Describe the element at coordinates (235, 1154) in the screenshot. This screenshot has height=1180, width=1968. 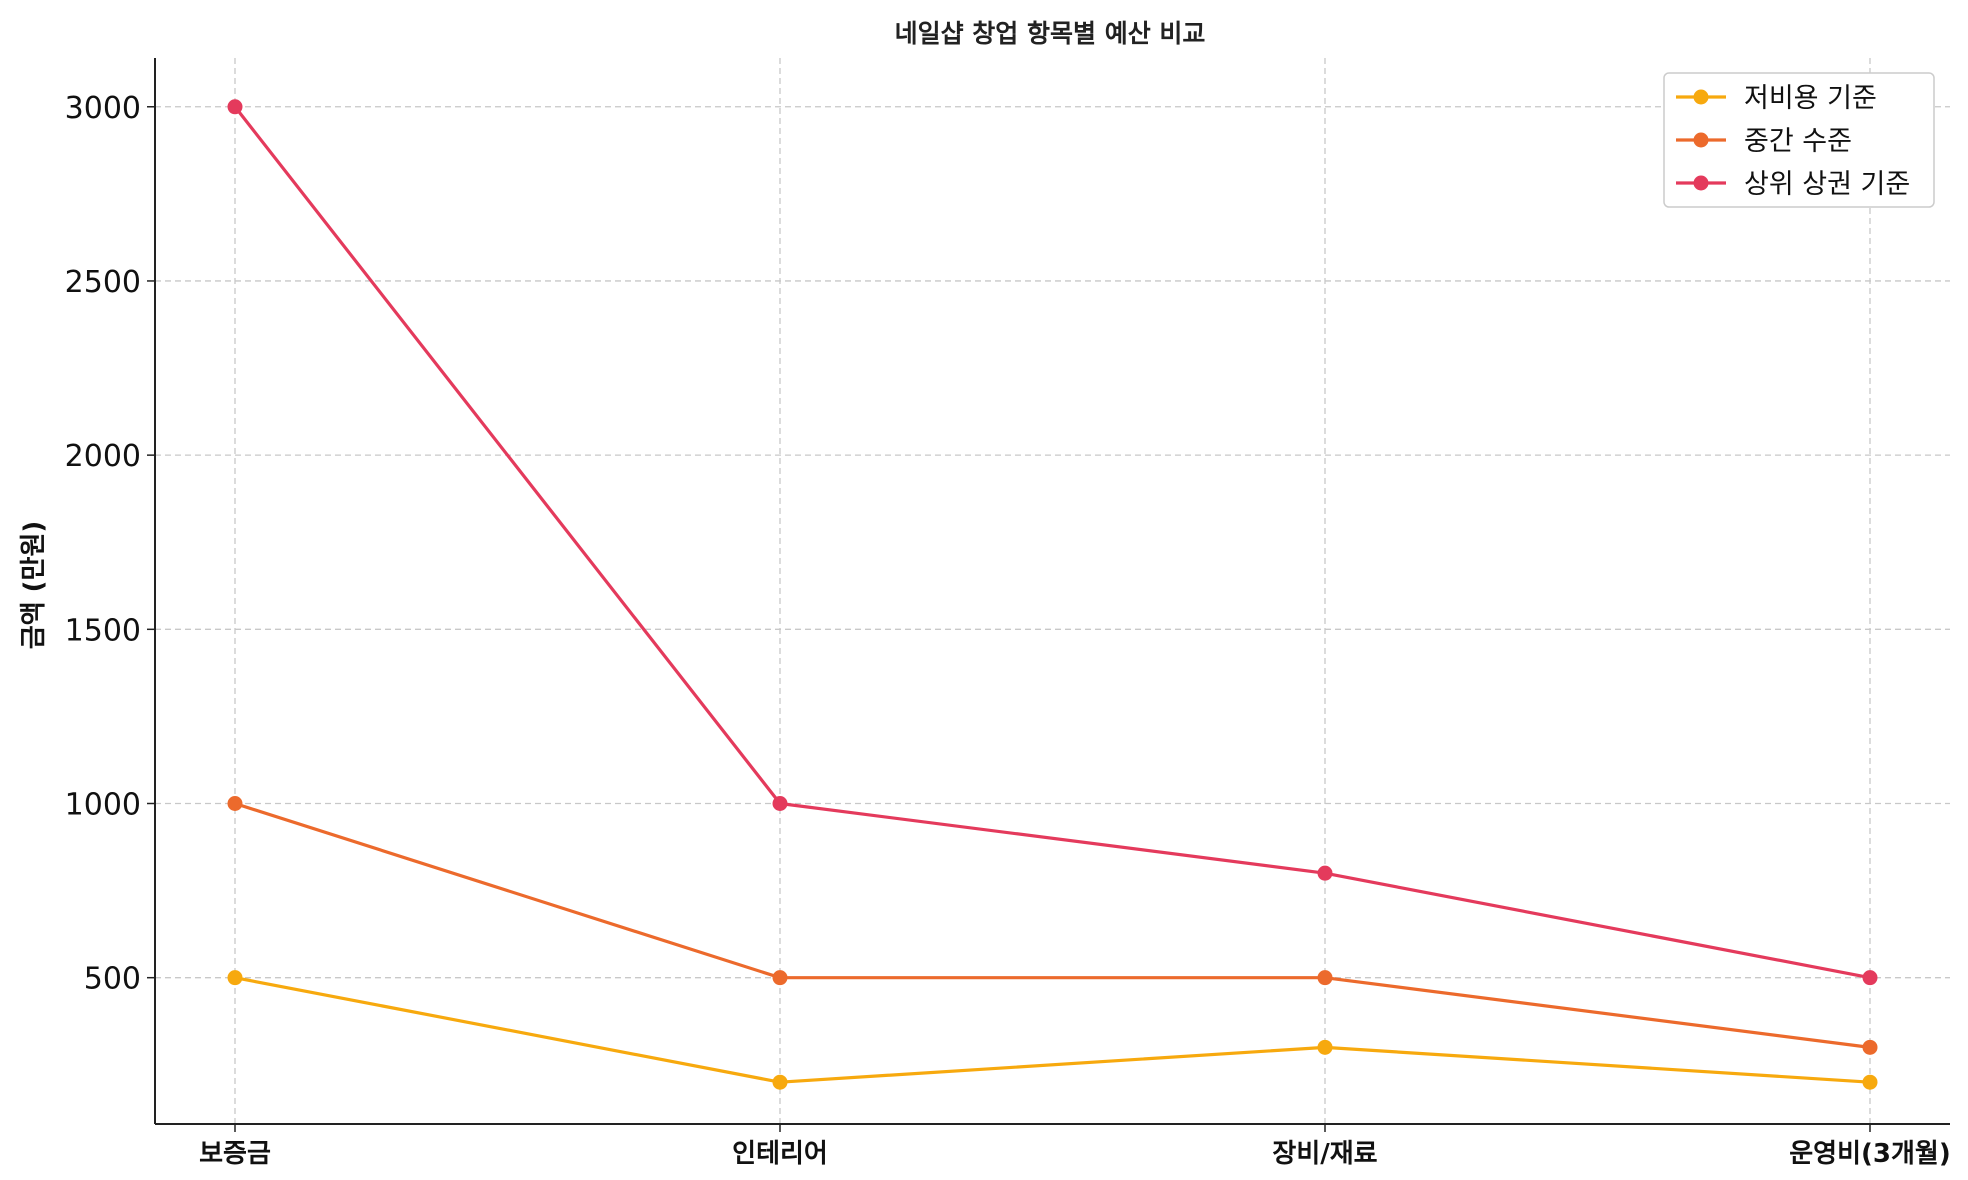
I see `x-tick-label: 보증금` at that location.